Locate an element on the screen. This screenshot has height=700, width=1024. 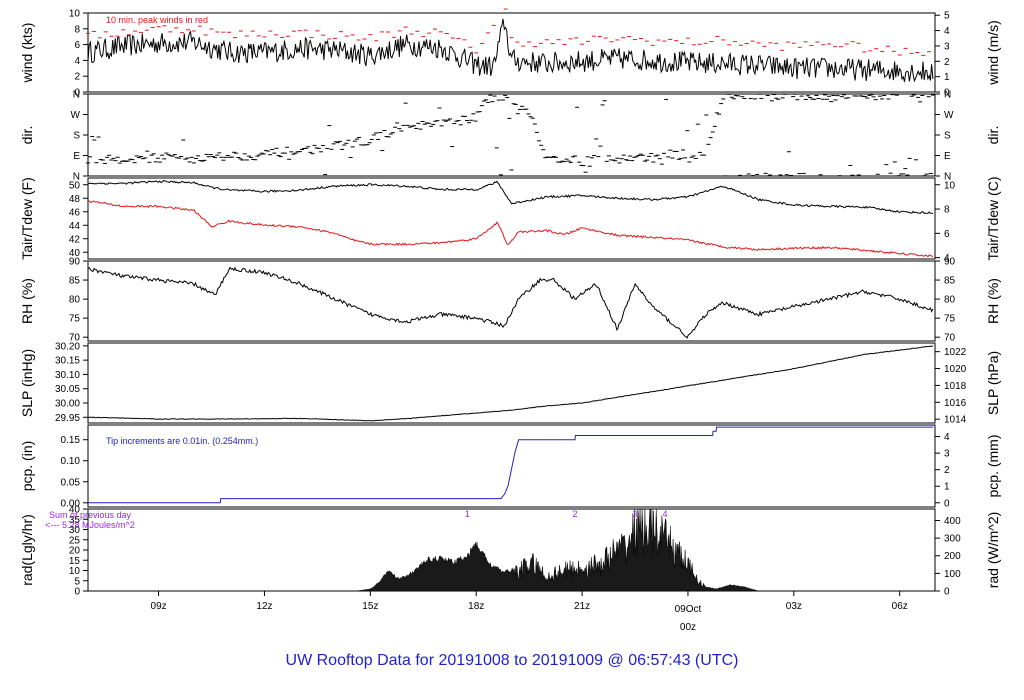
y-tick-label: 46 is located at coordinates (75, 212).